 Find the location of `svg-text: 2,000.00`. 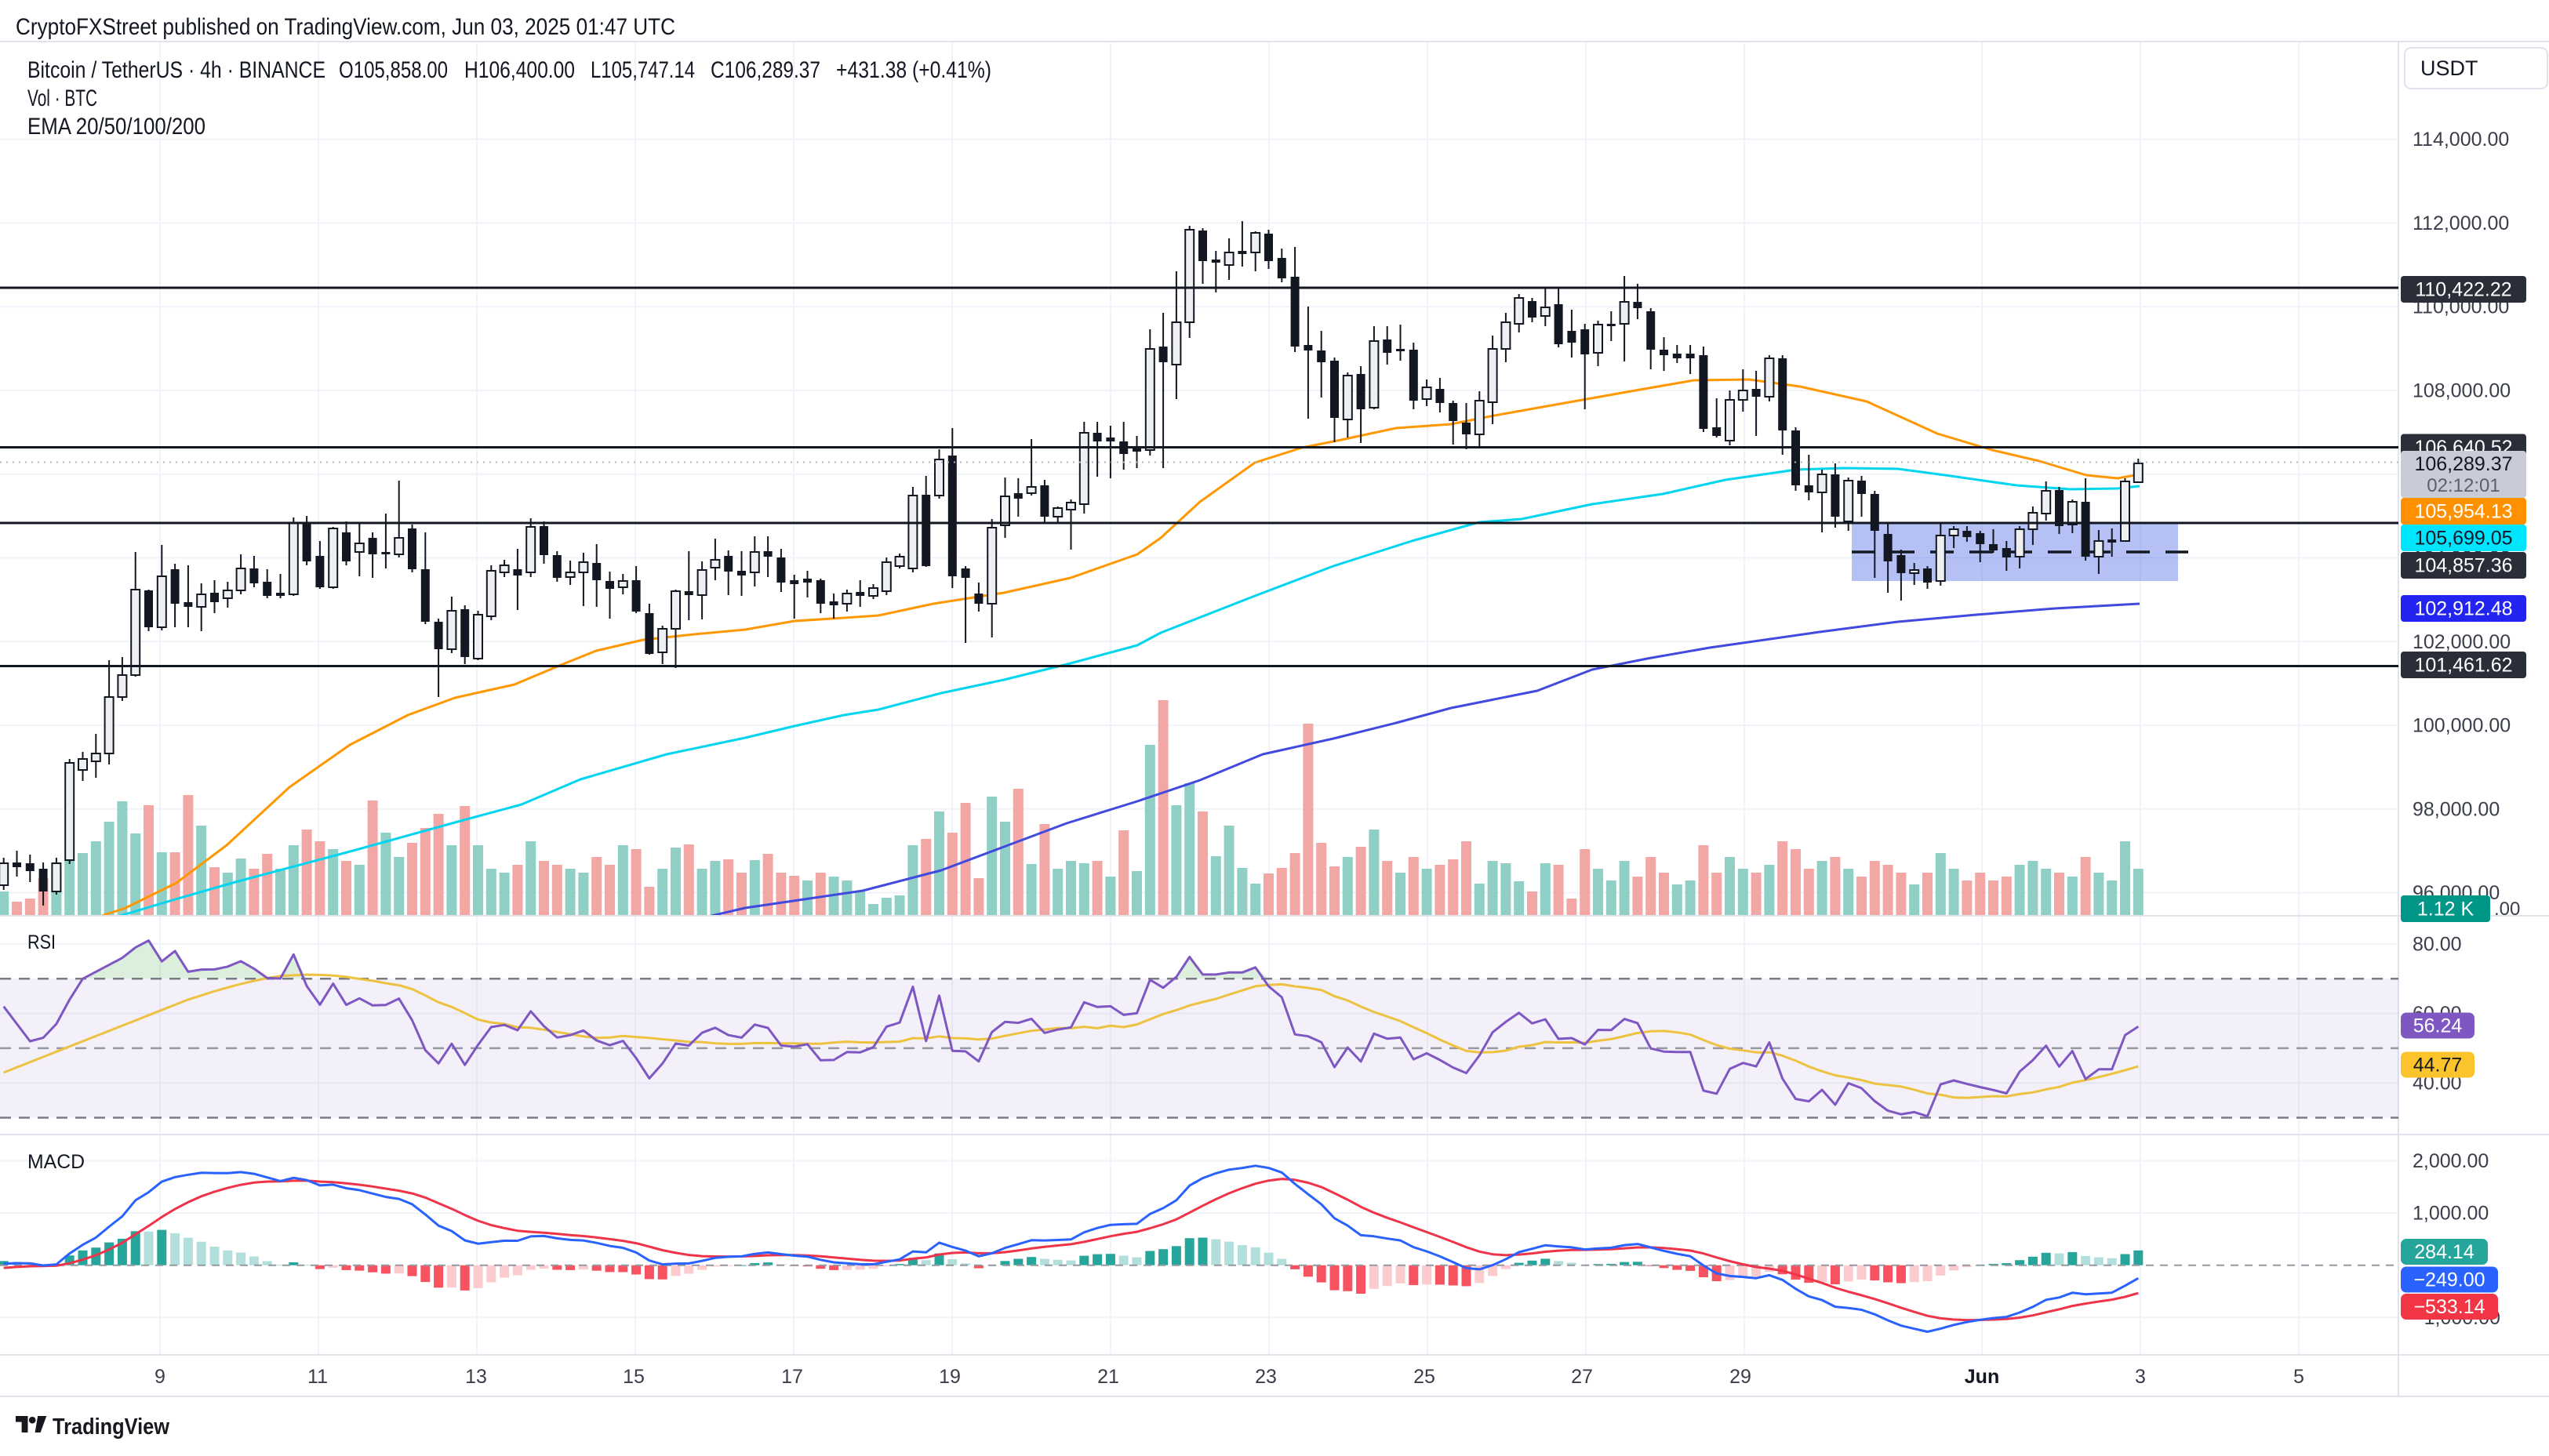

svg-text: 2,000.00 is located at coordinates (2451, 1161).